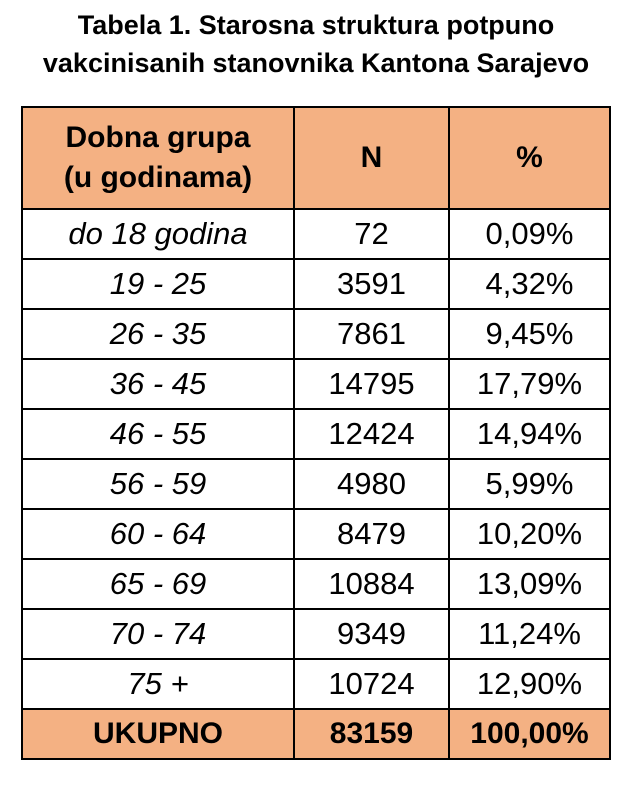 Image resolution: width=632 pixels, height=785 pixels. What do you see at coordinates (158, 484) in the screenshot?
I see `age-group-cell: 56 - 59` at bounding box center [158, 484].